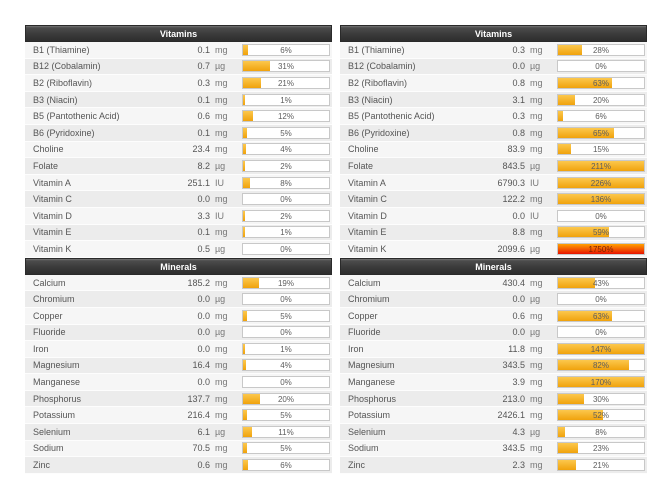 The height and width of the screenshot is (504, 672). I want to click on nutrient-value: 216.4, so click(198, 415).